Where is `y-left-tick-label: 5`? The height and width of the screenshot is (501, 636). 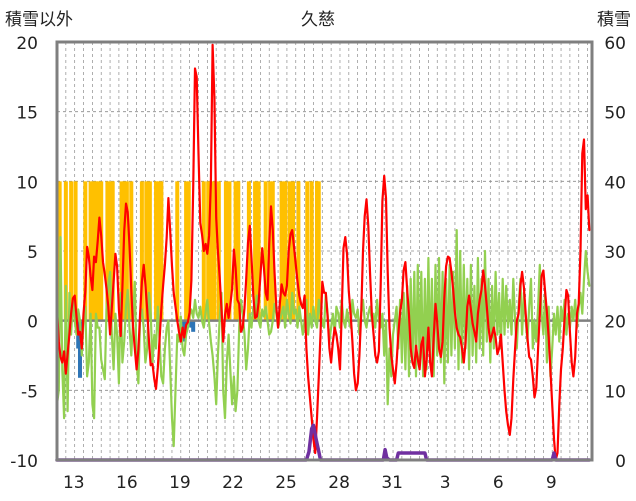
y-left-tick-label: 5 is located at coordinates (32, 253).